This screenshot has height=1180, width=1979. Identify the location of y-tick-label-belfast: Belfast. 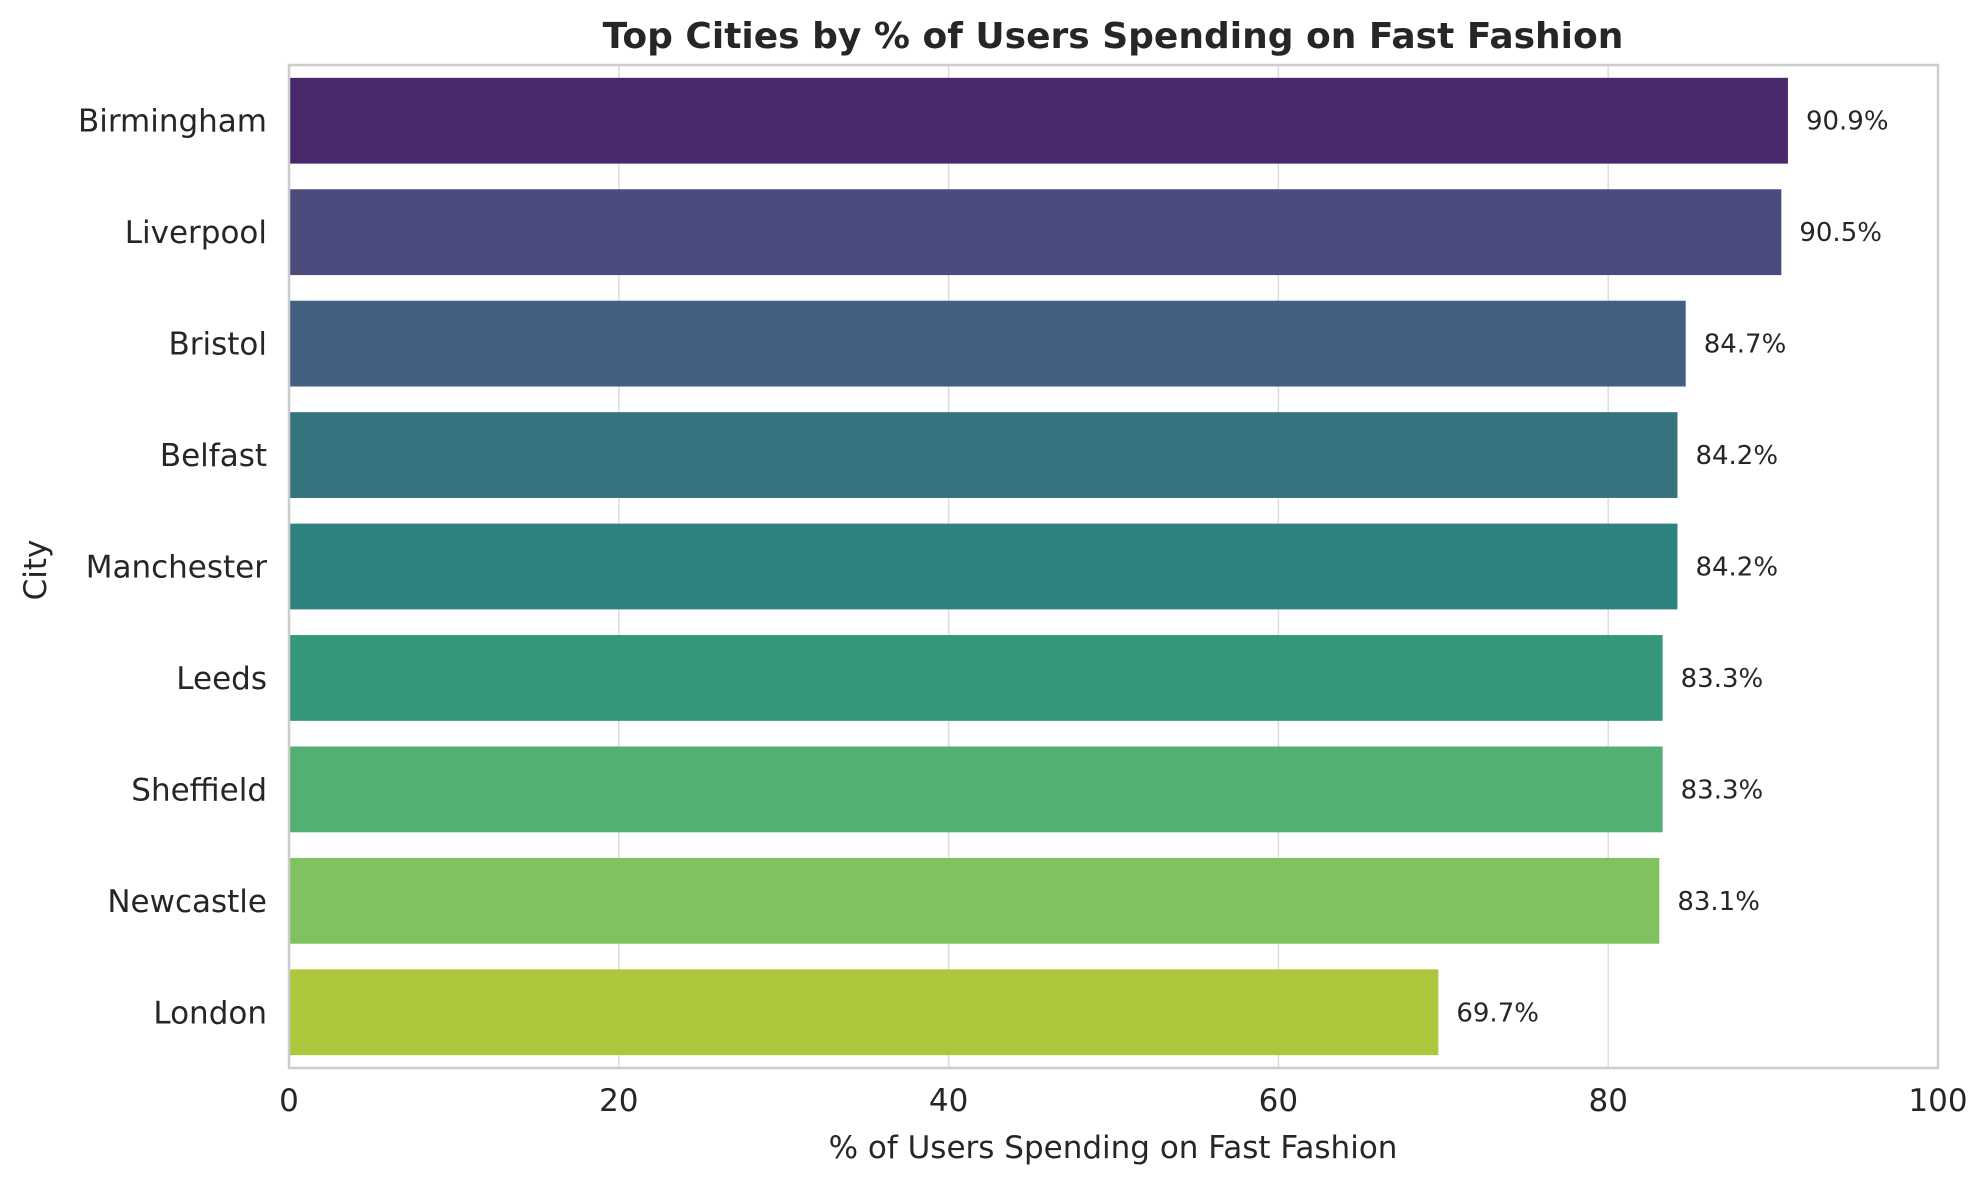
(213, 456).